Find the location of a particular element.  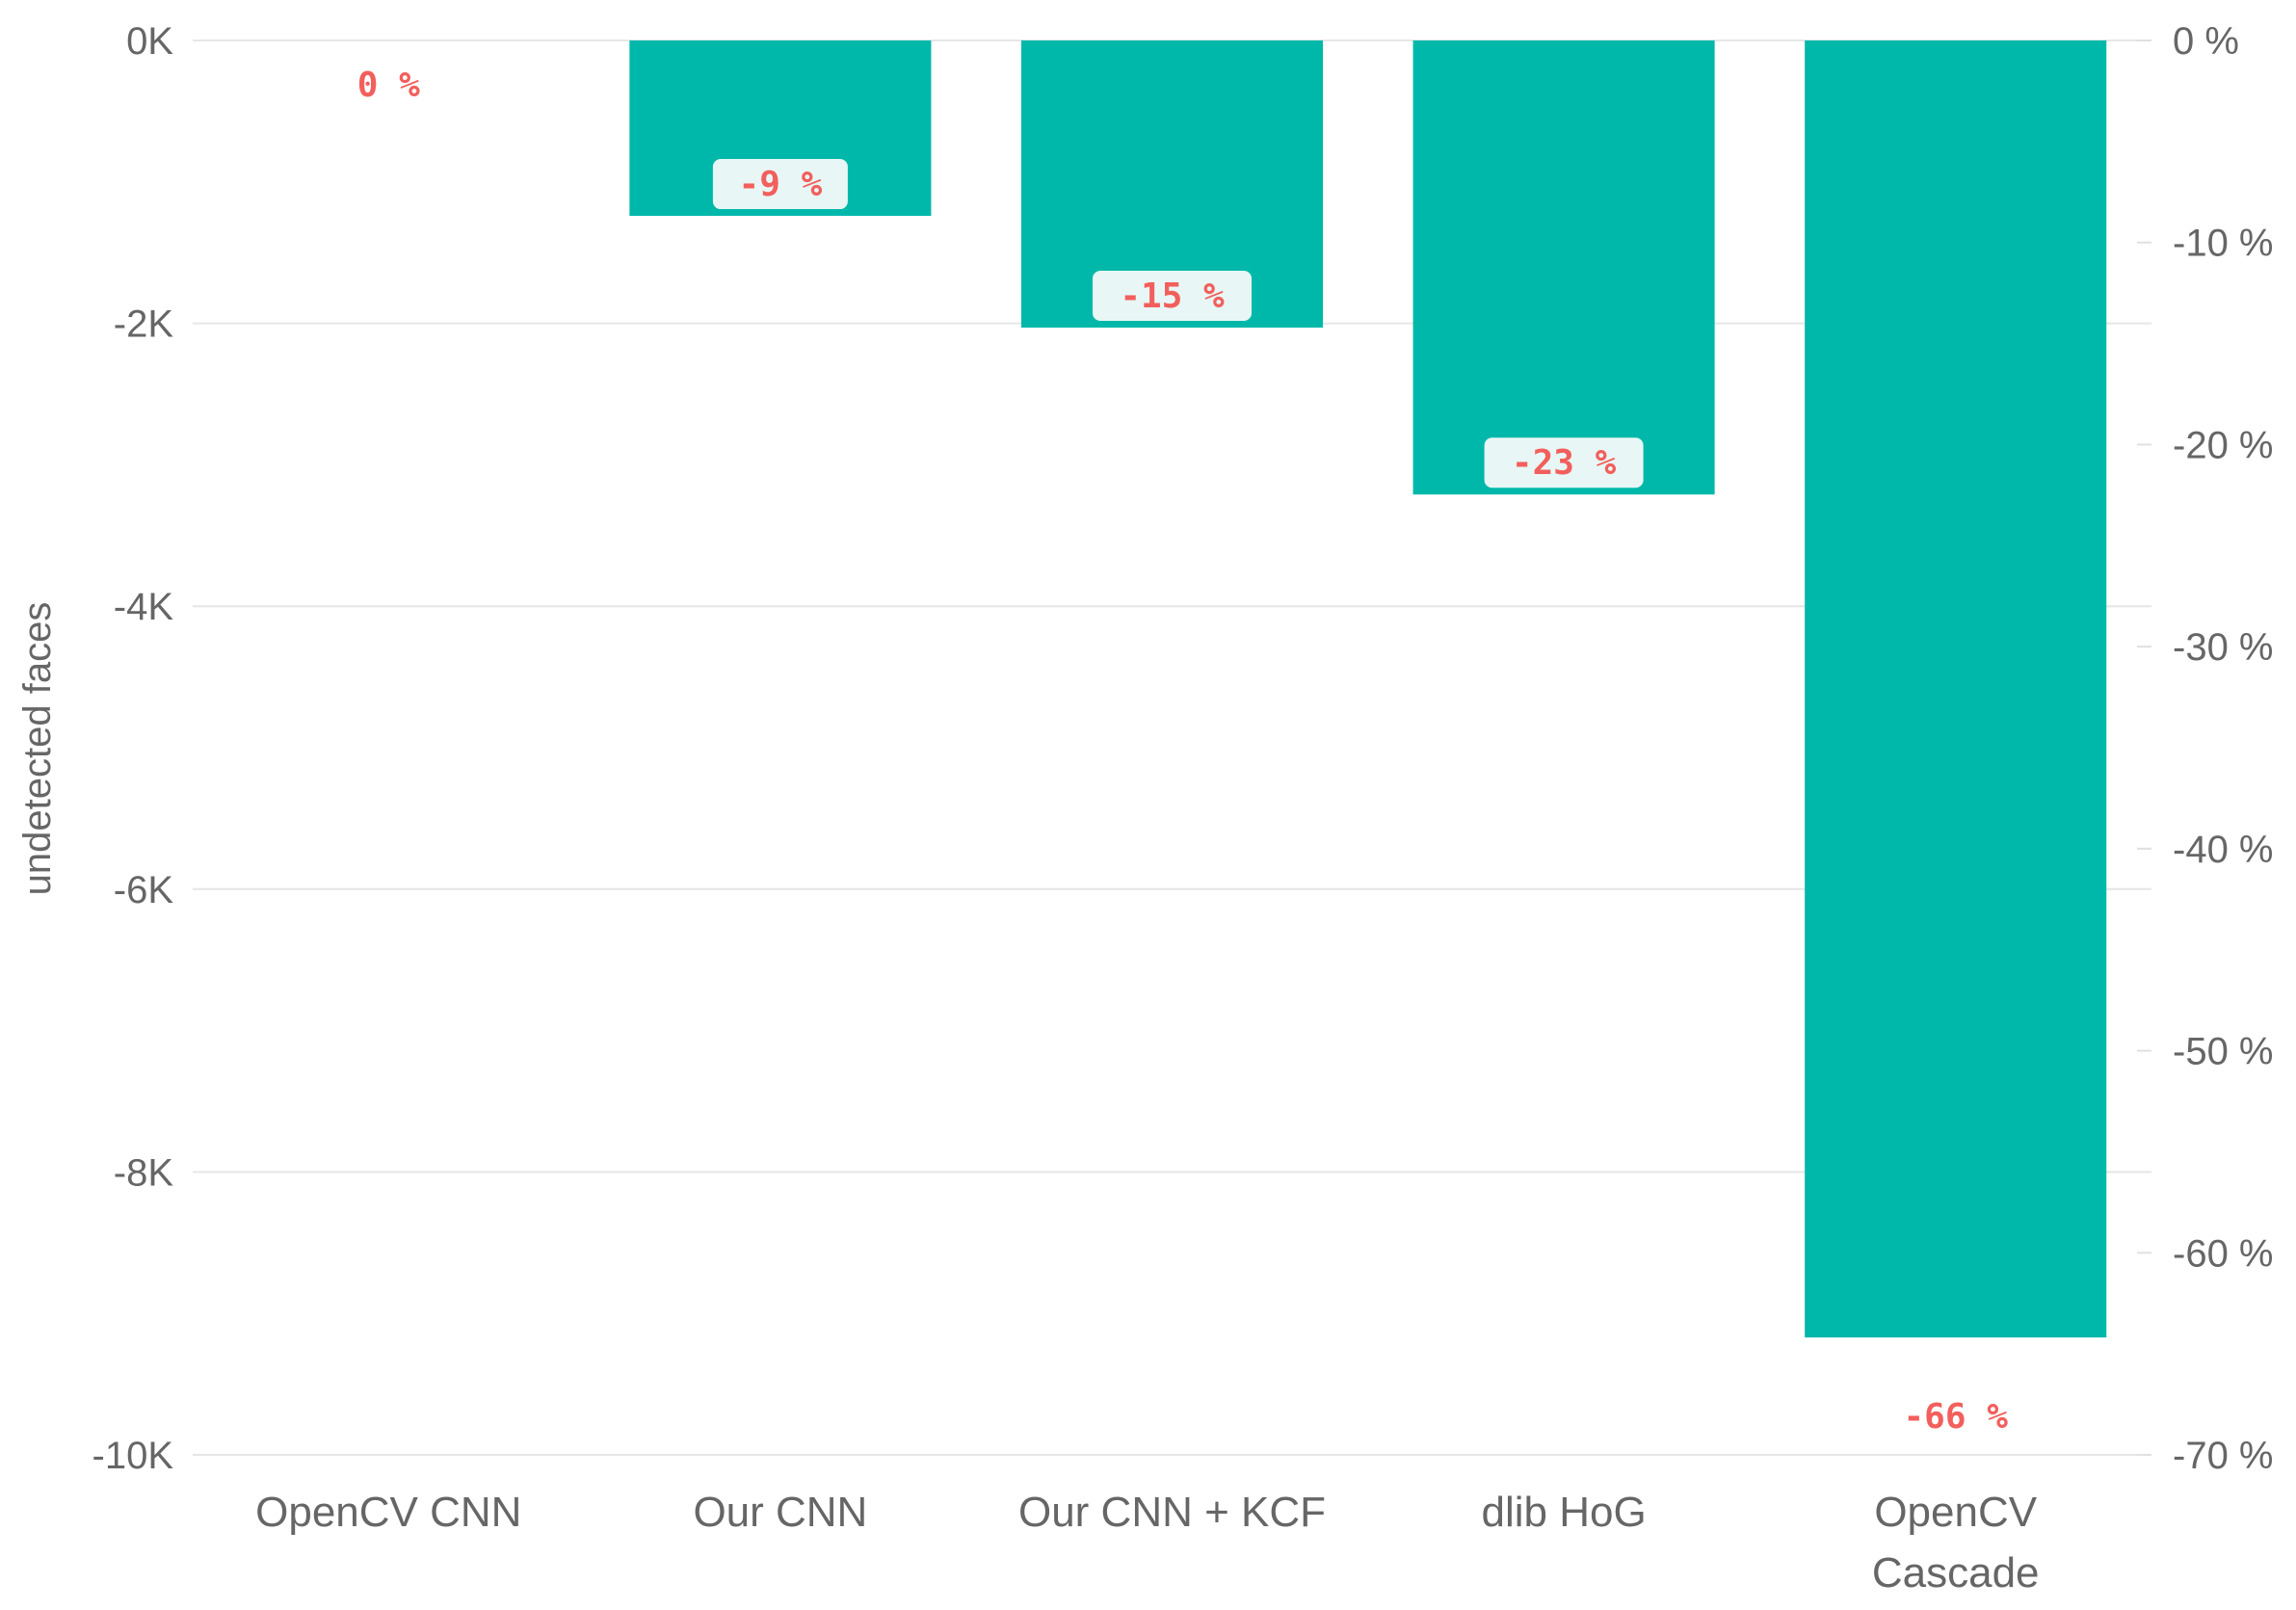

data-label: -9 % is located at coordinates (781, 184).